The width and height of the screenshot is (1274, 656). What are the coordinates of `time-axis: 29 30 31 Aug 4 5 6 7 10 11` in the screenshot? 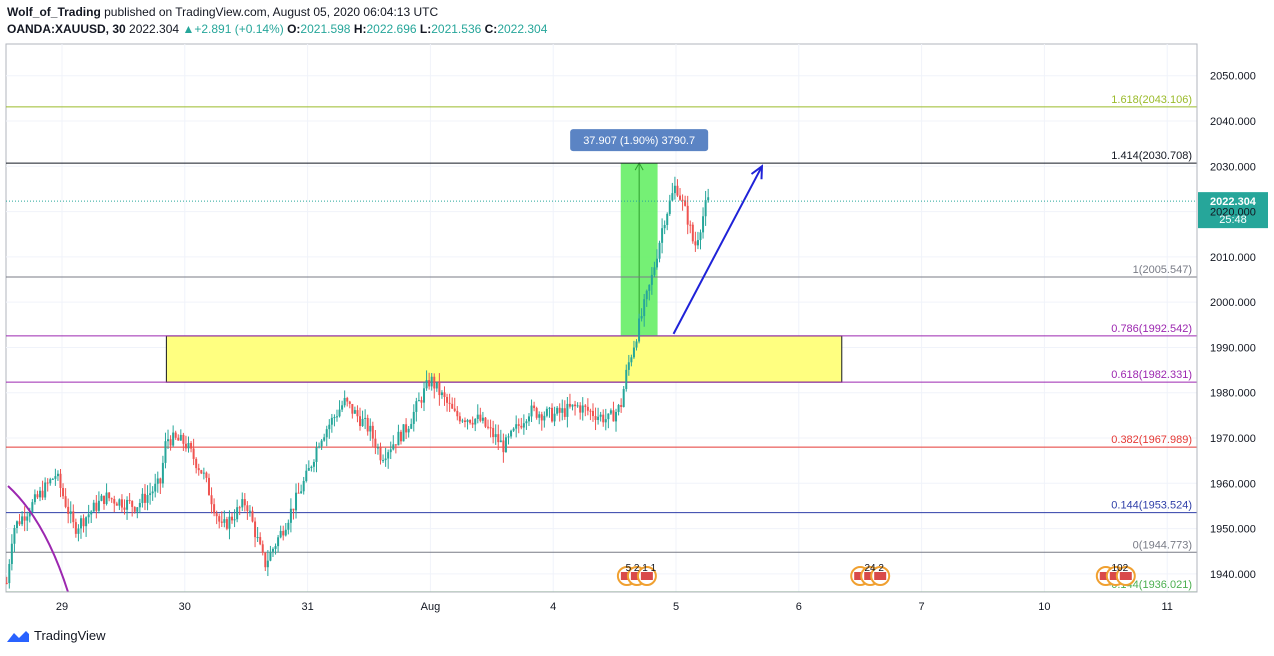 It's located at (614, 607).